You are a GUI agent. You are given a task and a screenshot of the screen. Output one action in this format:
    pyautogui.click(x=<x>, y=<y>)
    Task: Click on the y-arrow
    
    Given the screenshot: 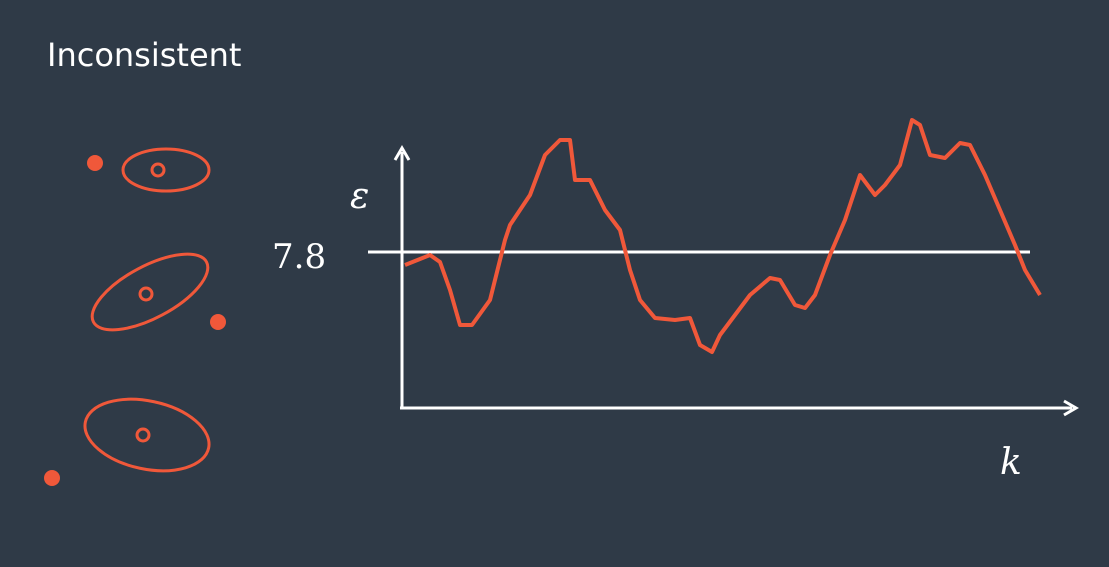 What is the action you would take?
    pyautogui.click(x=402, y=153)
    